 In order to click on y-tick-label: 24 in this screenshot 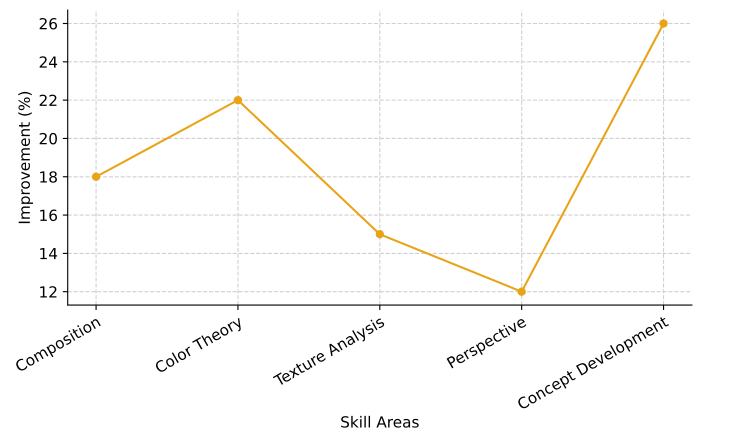, I will do `click(49, 62)`.